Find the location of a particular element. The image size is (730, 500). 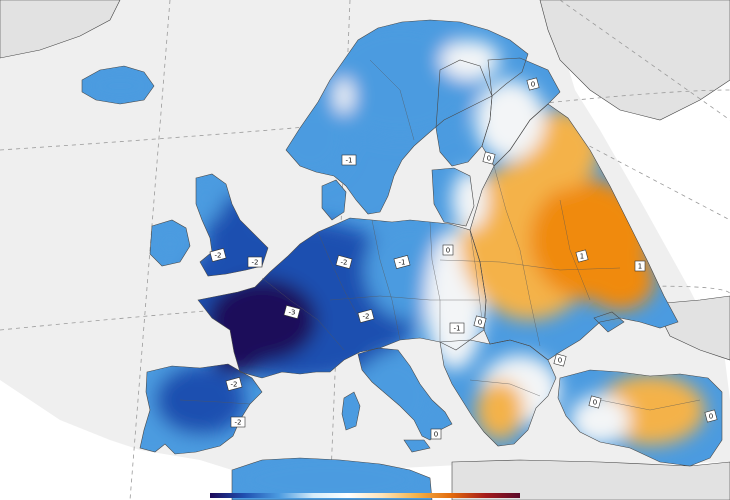

north-russia-no-data is located at coordinates (634, 60).